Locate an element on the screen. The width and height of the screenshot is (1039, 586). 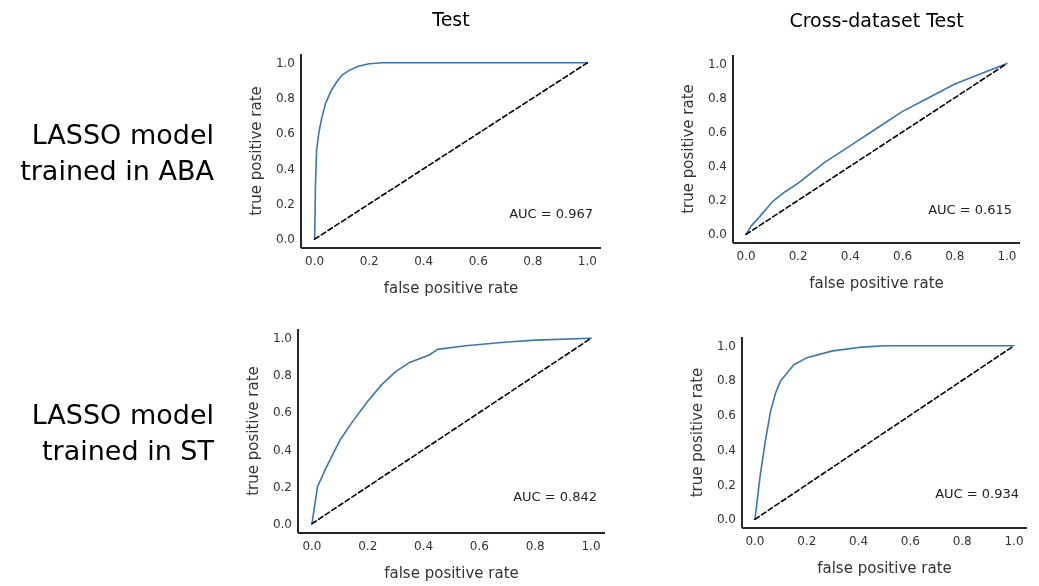
chart-title: Cross-dataset Test is located at coordinates (876, 20).